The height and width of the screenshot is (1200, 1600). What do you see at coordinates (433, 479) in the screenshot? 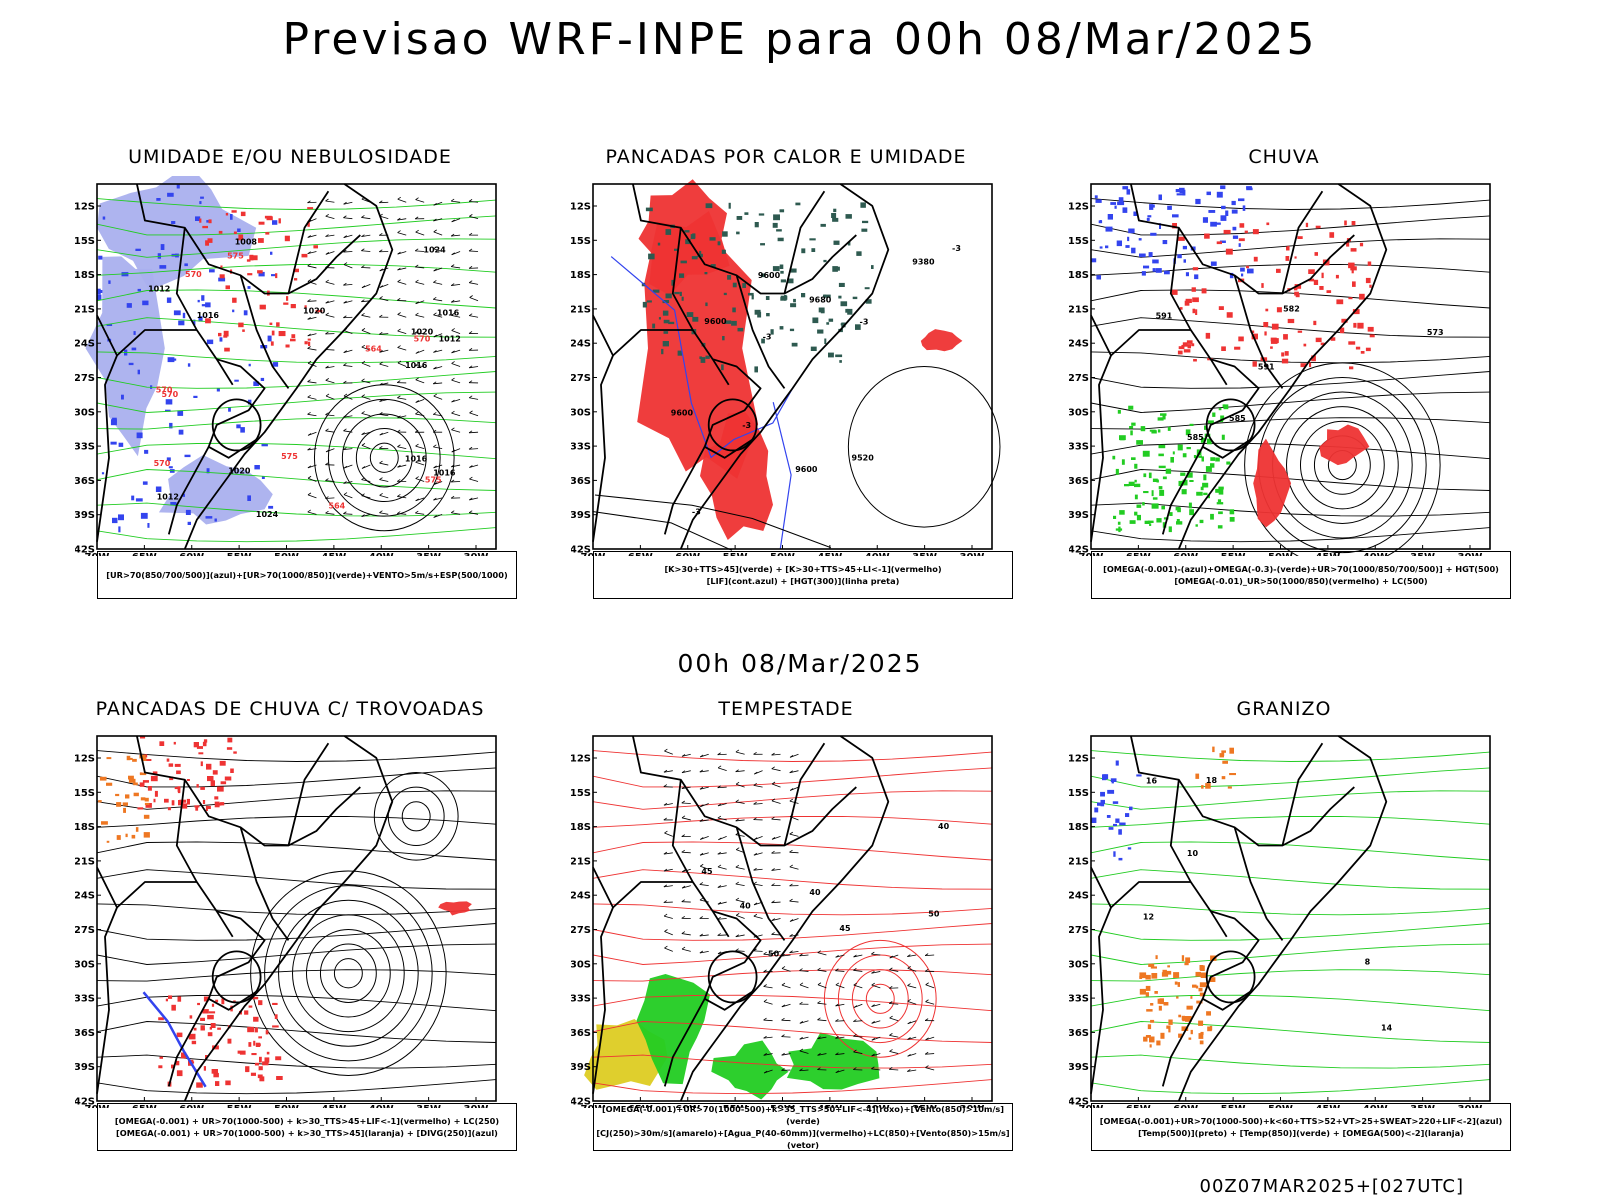
I see `contour-label: 575` at bounding box center [433, 479].